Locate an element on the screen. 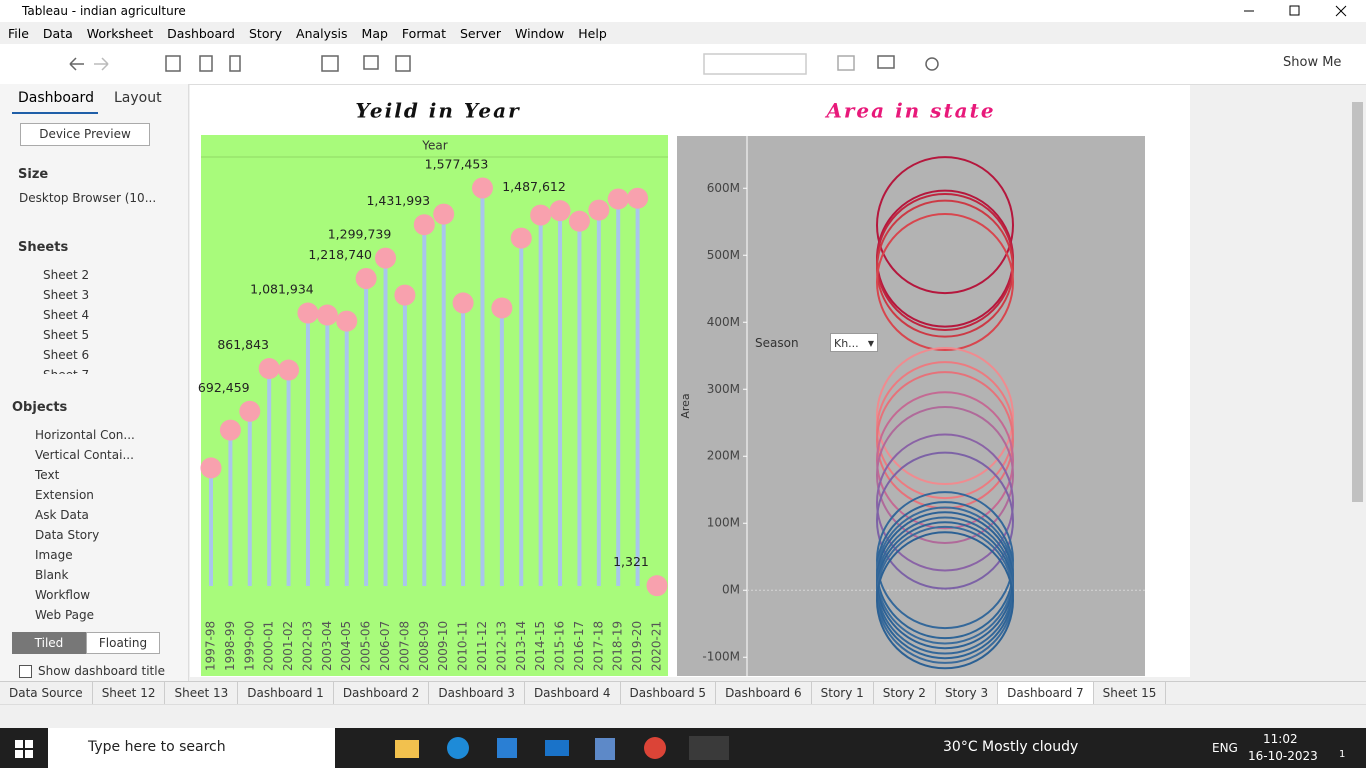  x-tick-label: 1998-99 is located at coordinates (230, 646).